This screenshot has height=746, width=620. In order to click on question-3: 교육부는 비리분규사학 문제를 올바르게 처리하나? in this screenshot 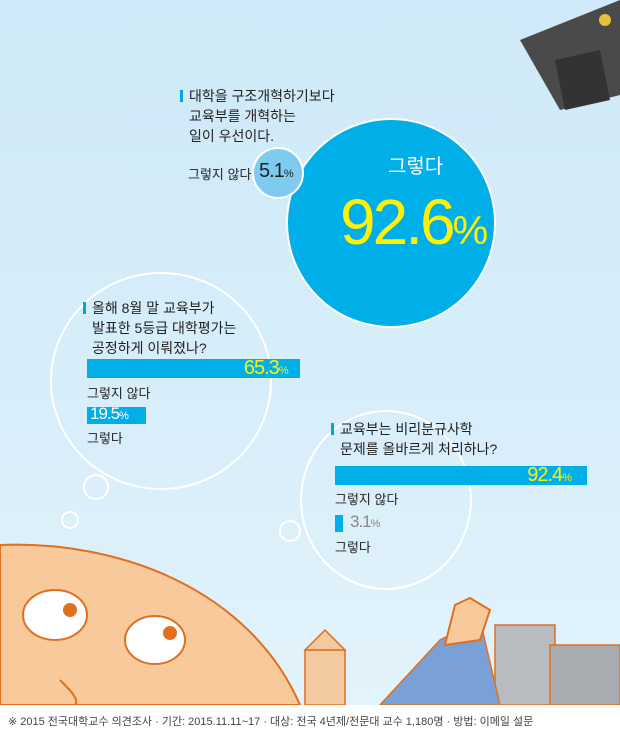, I will do `click(414, 439)`.